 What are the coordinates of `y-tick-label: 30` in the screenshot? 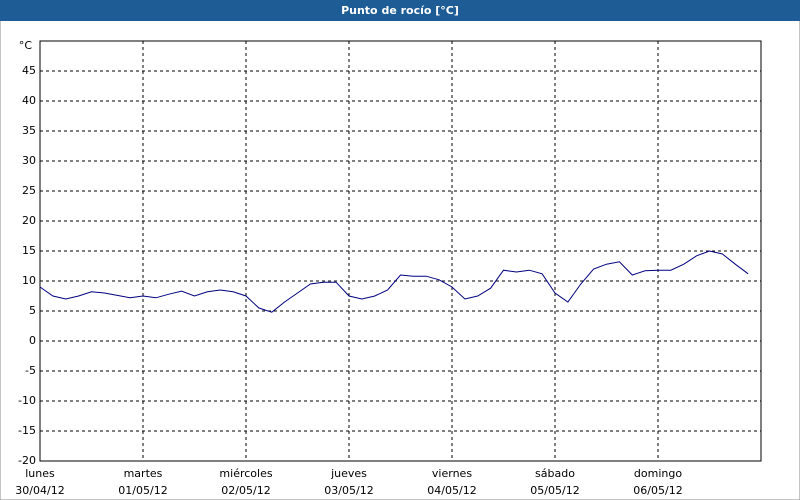 It's located at (29, 160).